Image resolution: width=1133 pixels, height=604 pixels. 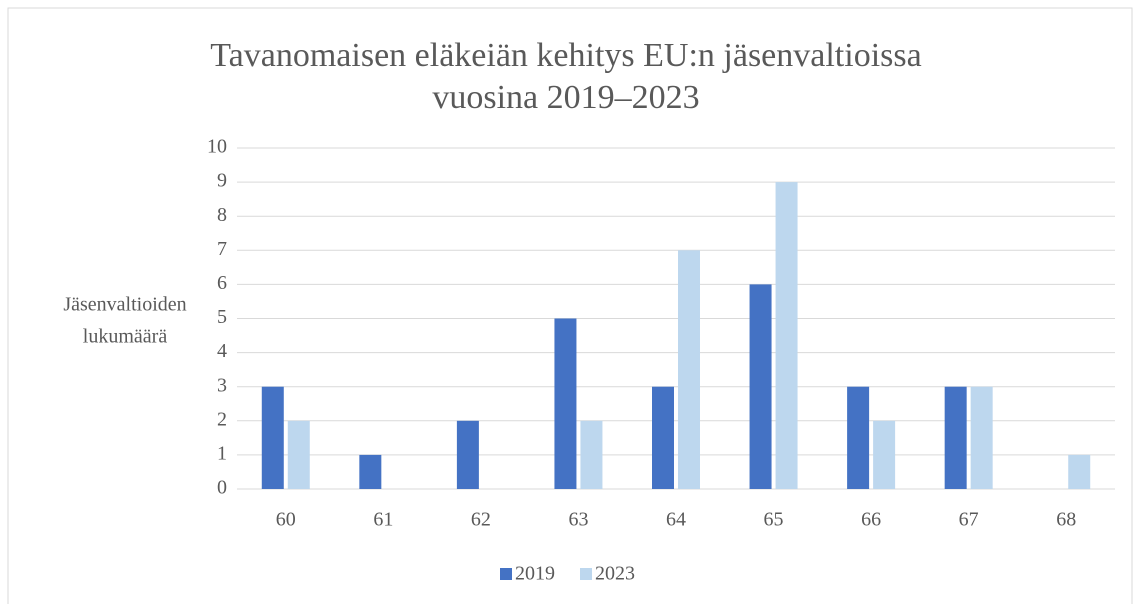 I want to click on x-tick-label: 63, so click(x=578, y=520).